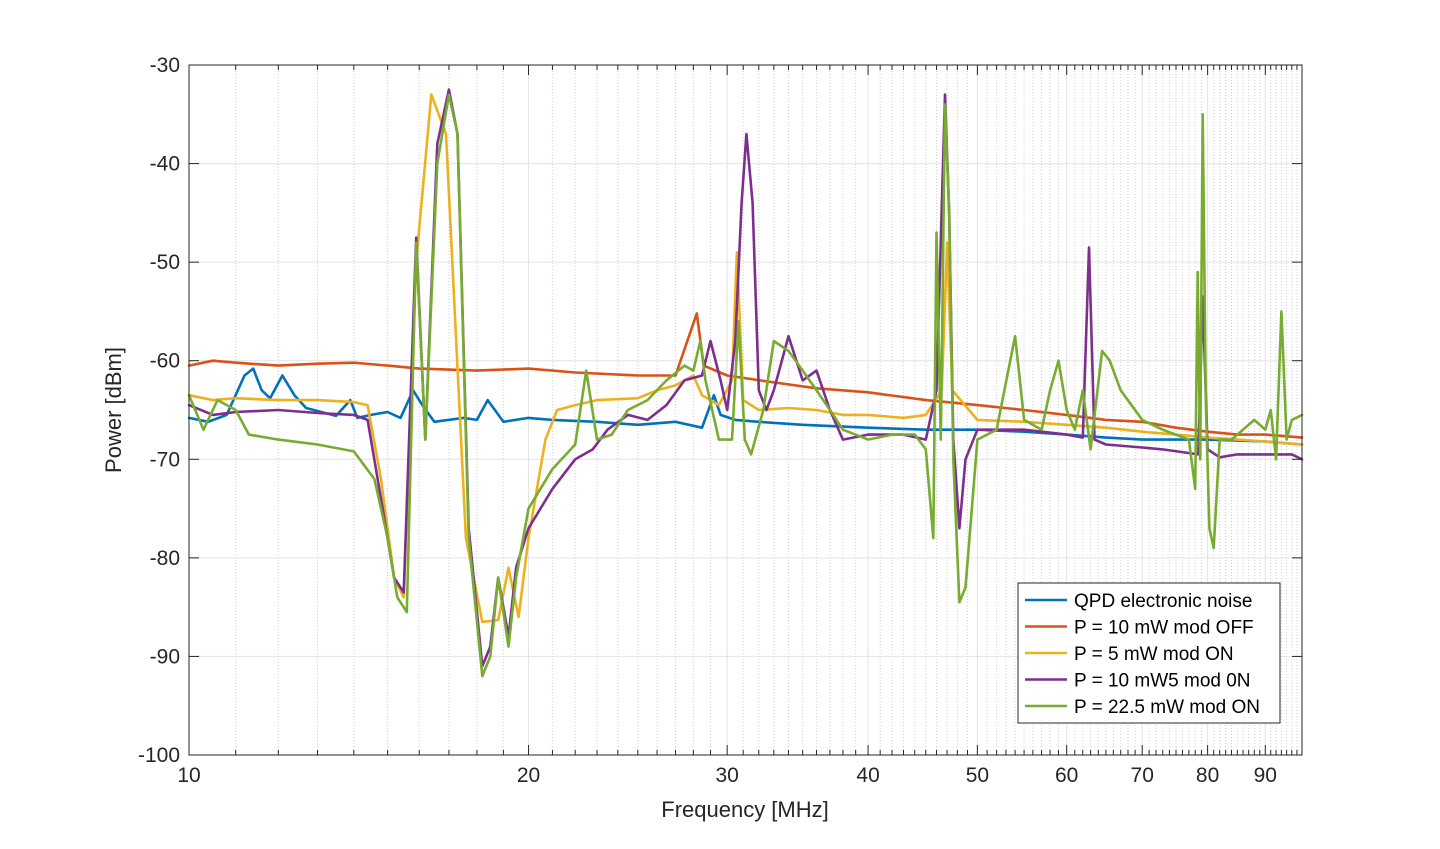  What do you see at coordinates (113, 410) in the screenshot?
I see `y-axis-title: Power [dBm]` at bounding box center [113, 410].